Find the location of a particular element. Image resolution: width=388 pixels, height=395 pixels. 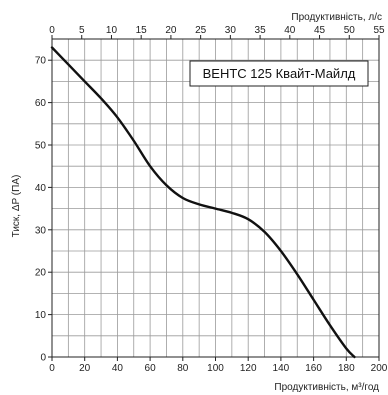

legend-box is located at coordinates (279, 73).